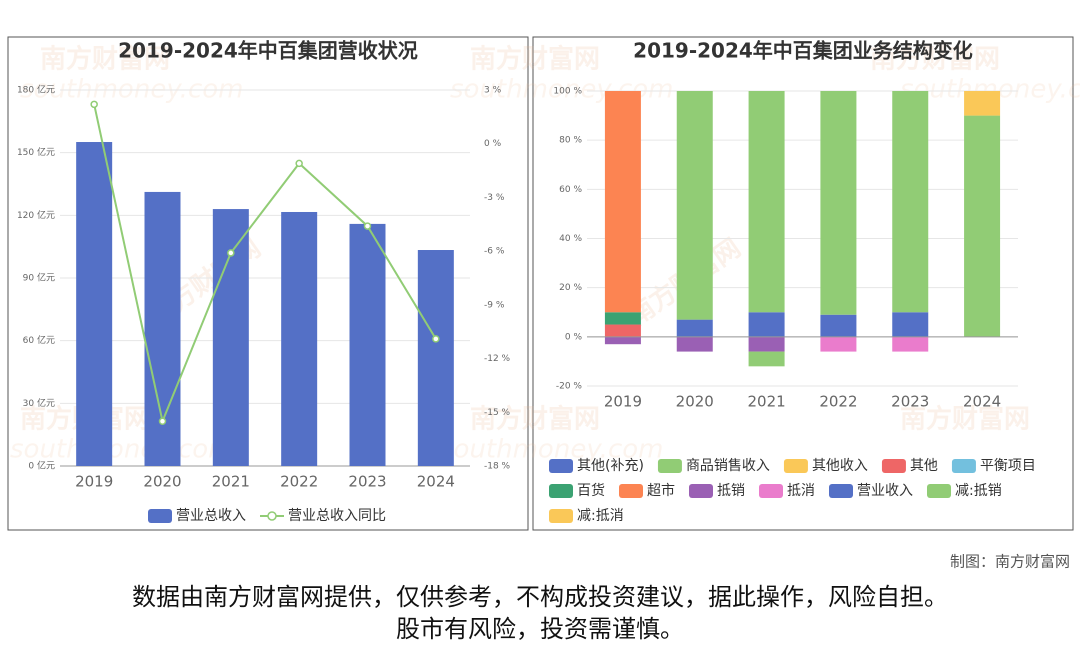 The image size is (1080, 646). What do you see at coordinates (924, 466) in the screenshot?
I see `legend-label: 其他` at bounding box center [924, 466].